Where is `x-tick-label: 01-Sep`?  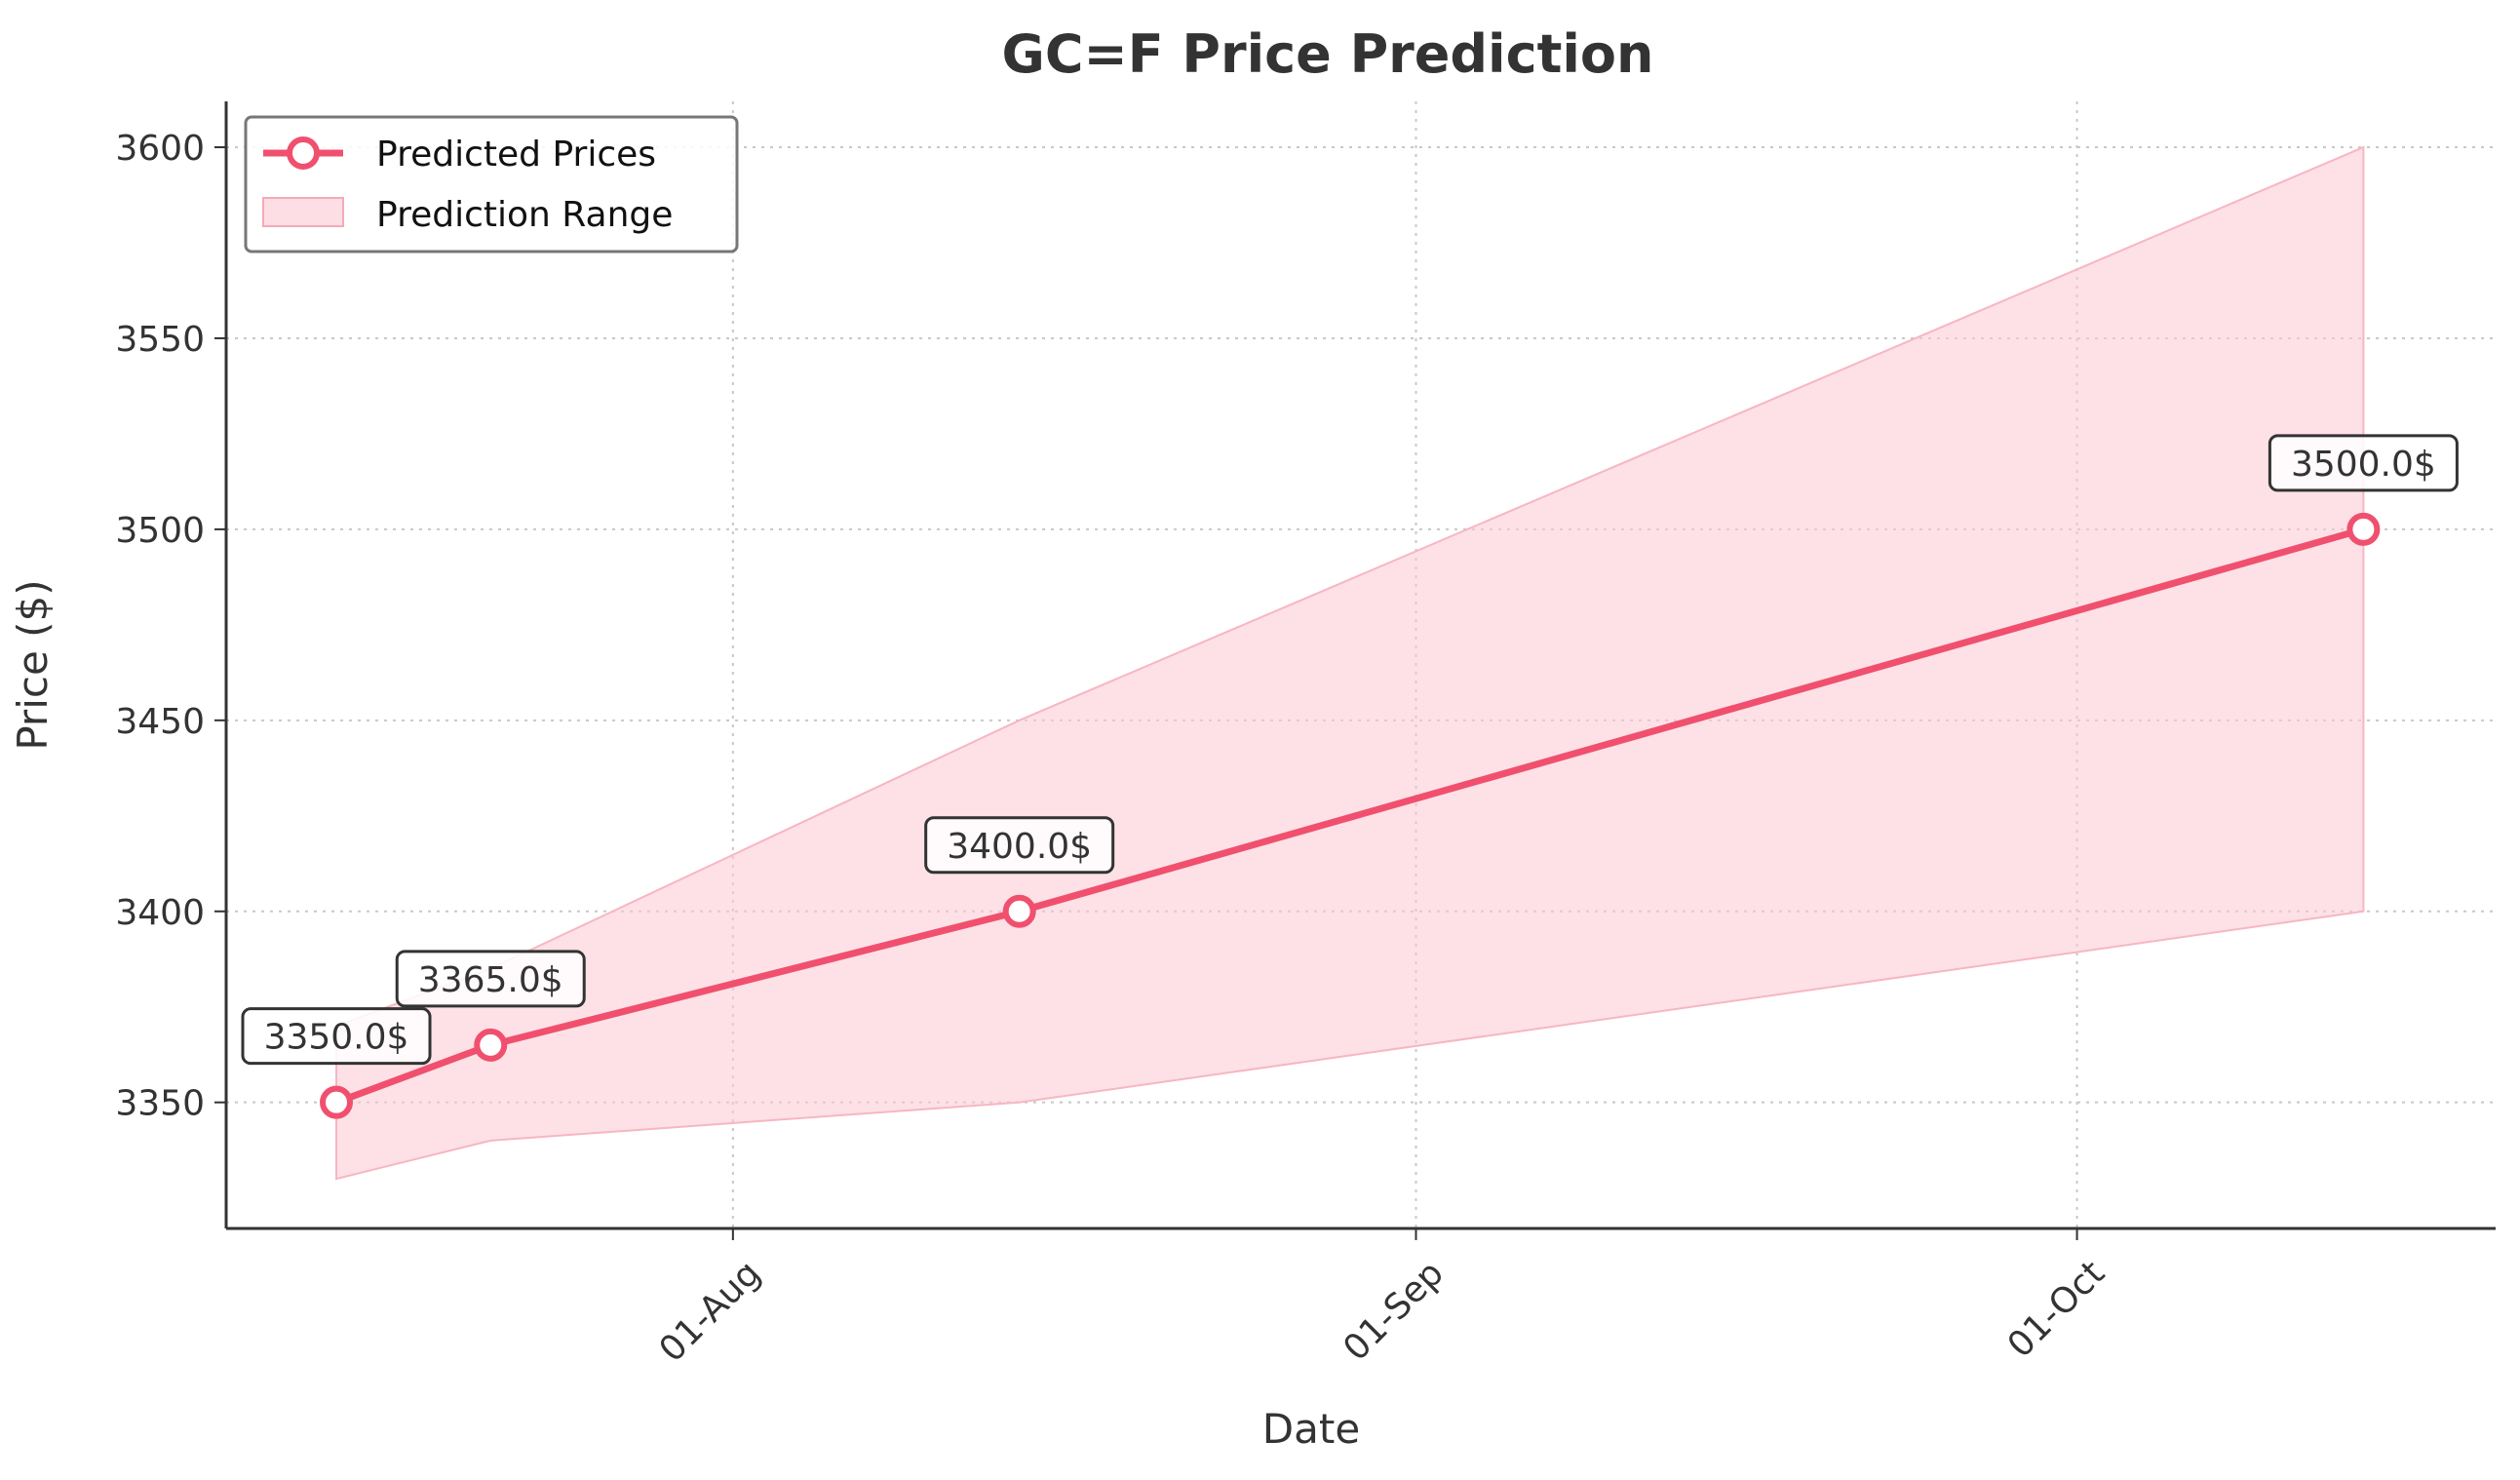
x-tick-label: 01-Sep is located at coordinates (1394, 1311).